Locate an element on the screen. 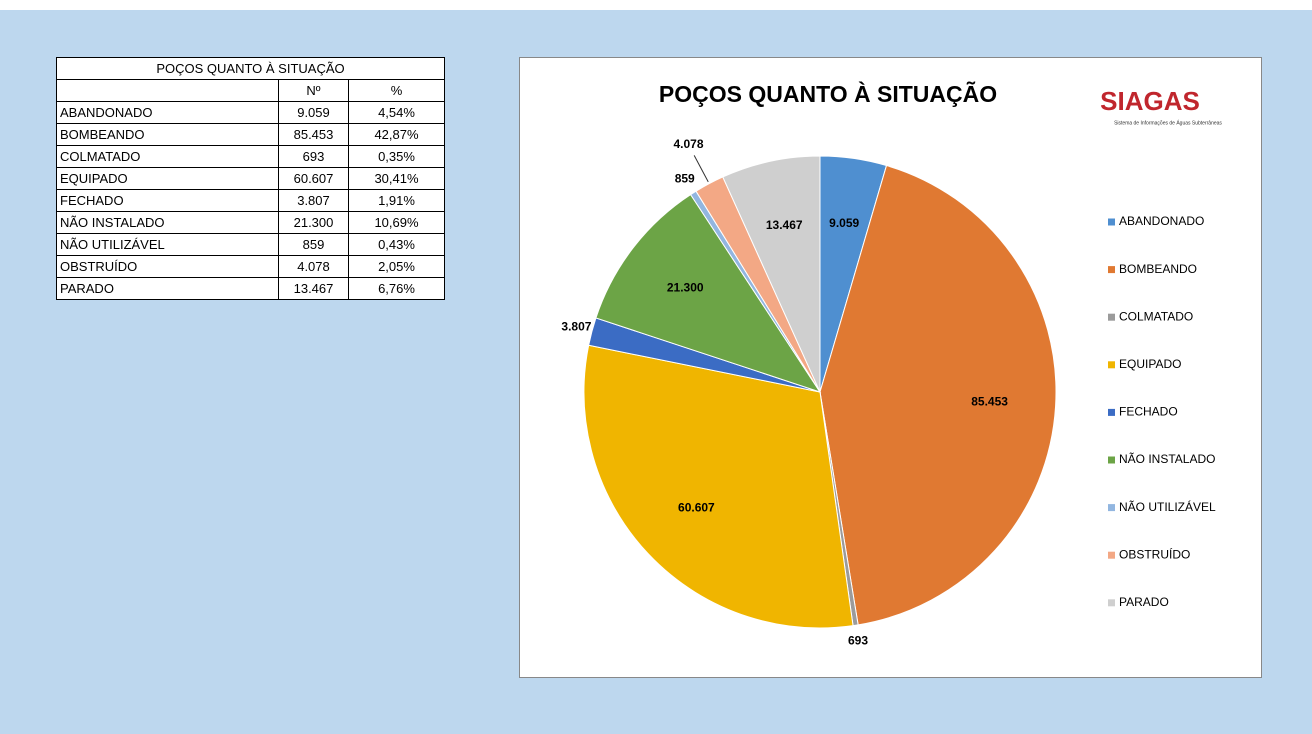 The width and height of the screenshot is (1312, 734). data-label: 13.467 is located at coordinates (784, 225).